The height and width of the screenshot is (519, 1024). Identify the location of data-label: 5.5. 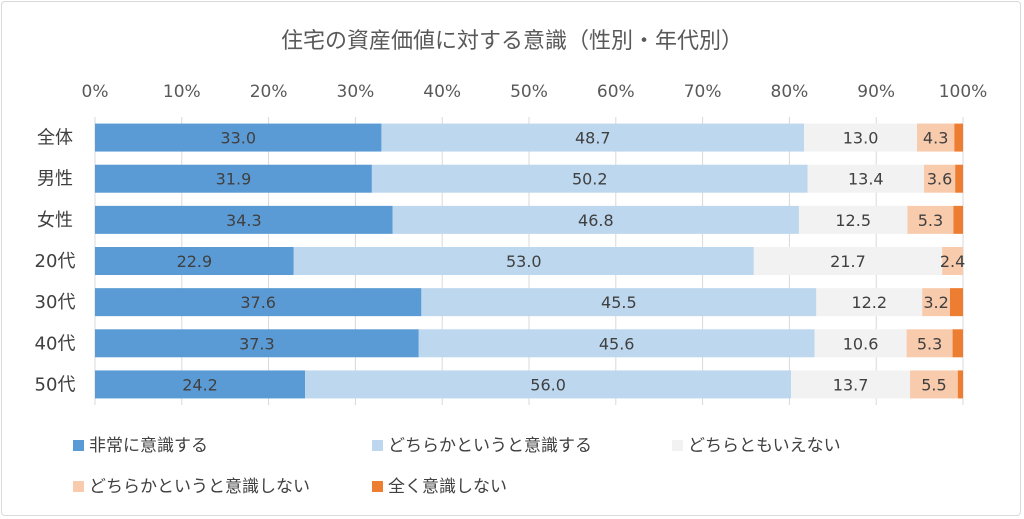
(933, 384).